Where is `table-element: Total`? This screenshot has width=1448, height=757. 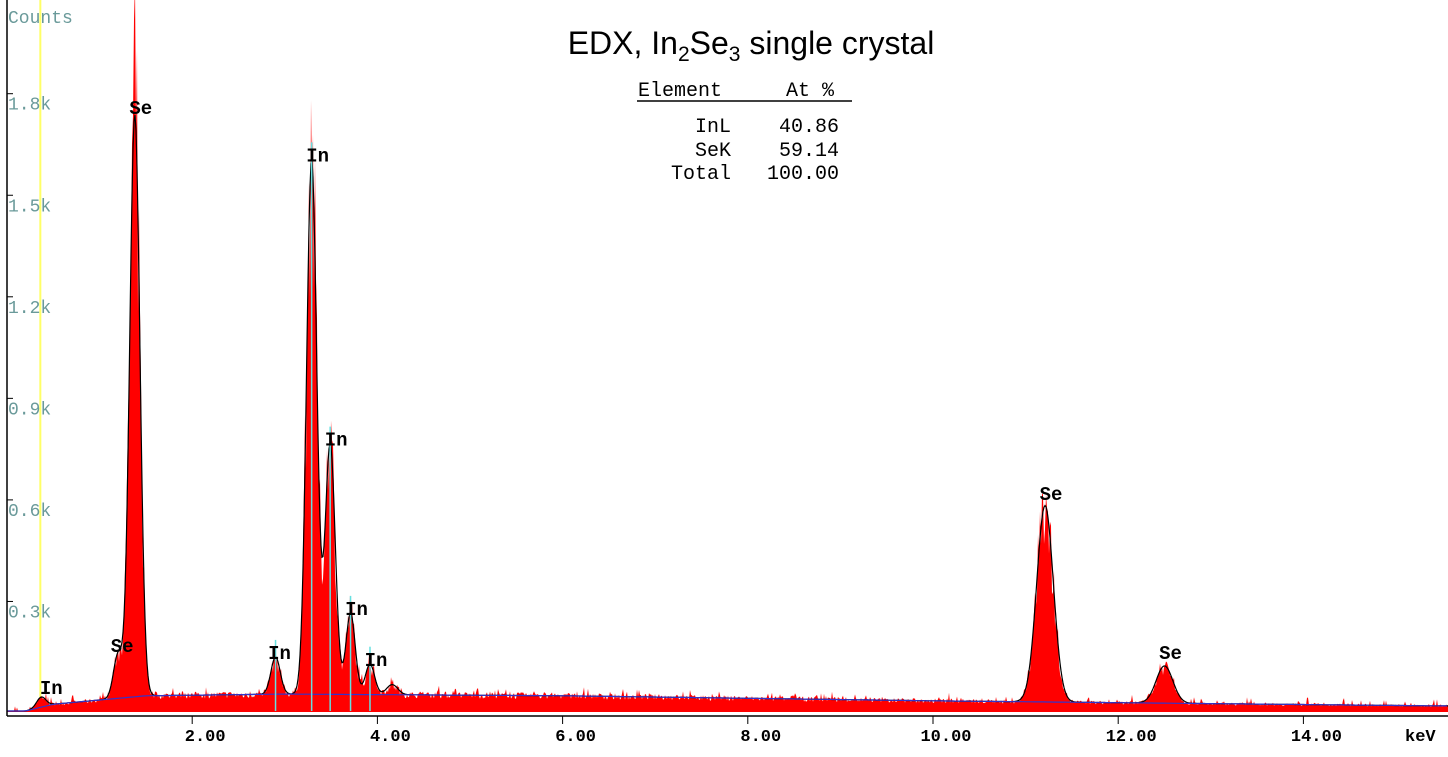
table-element: Total is located at coordinates (701, 174).